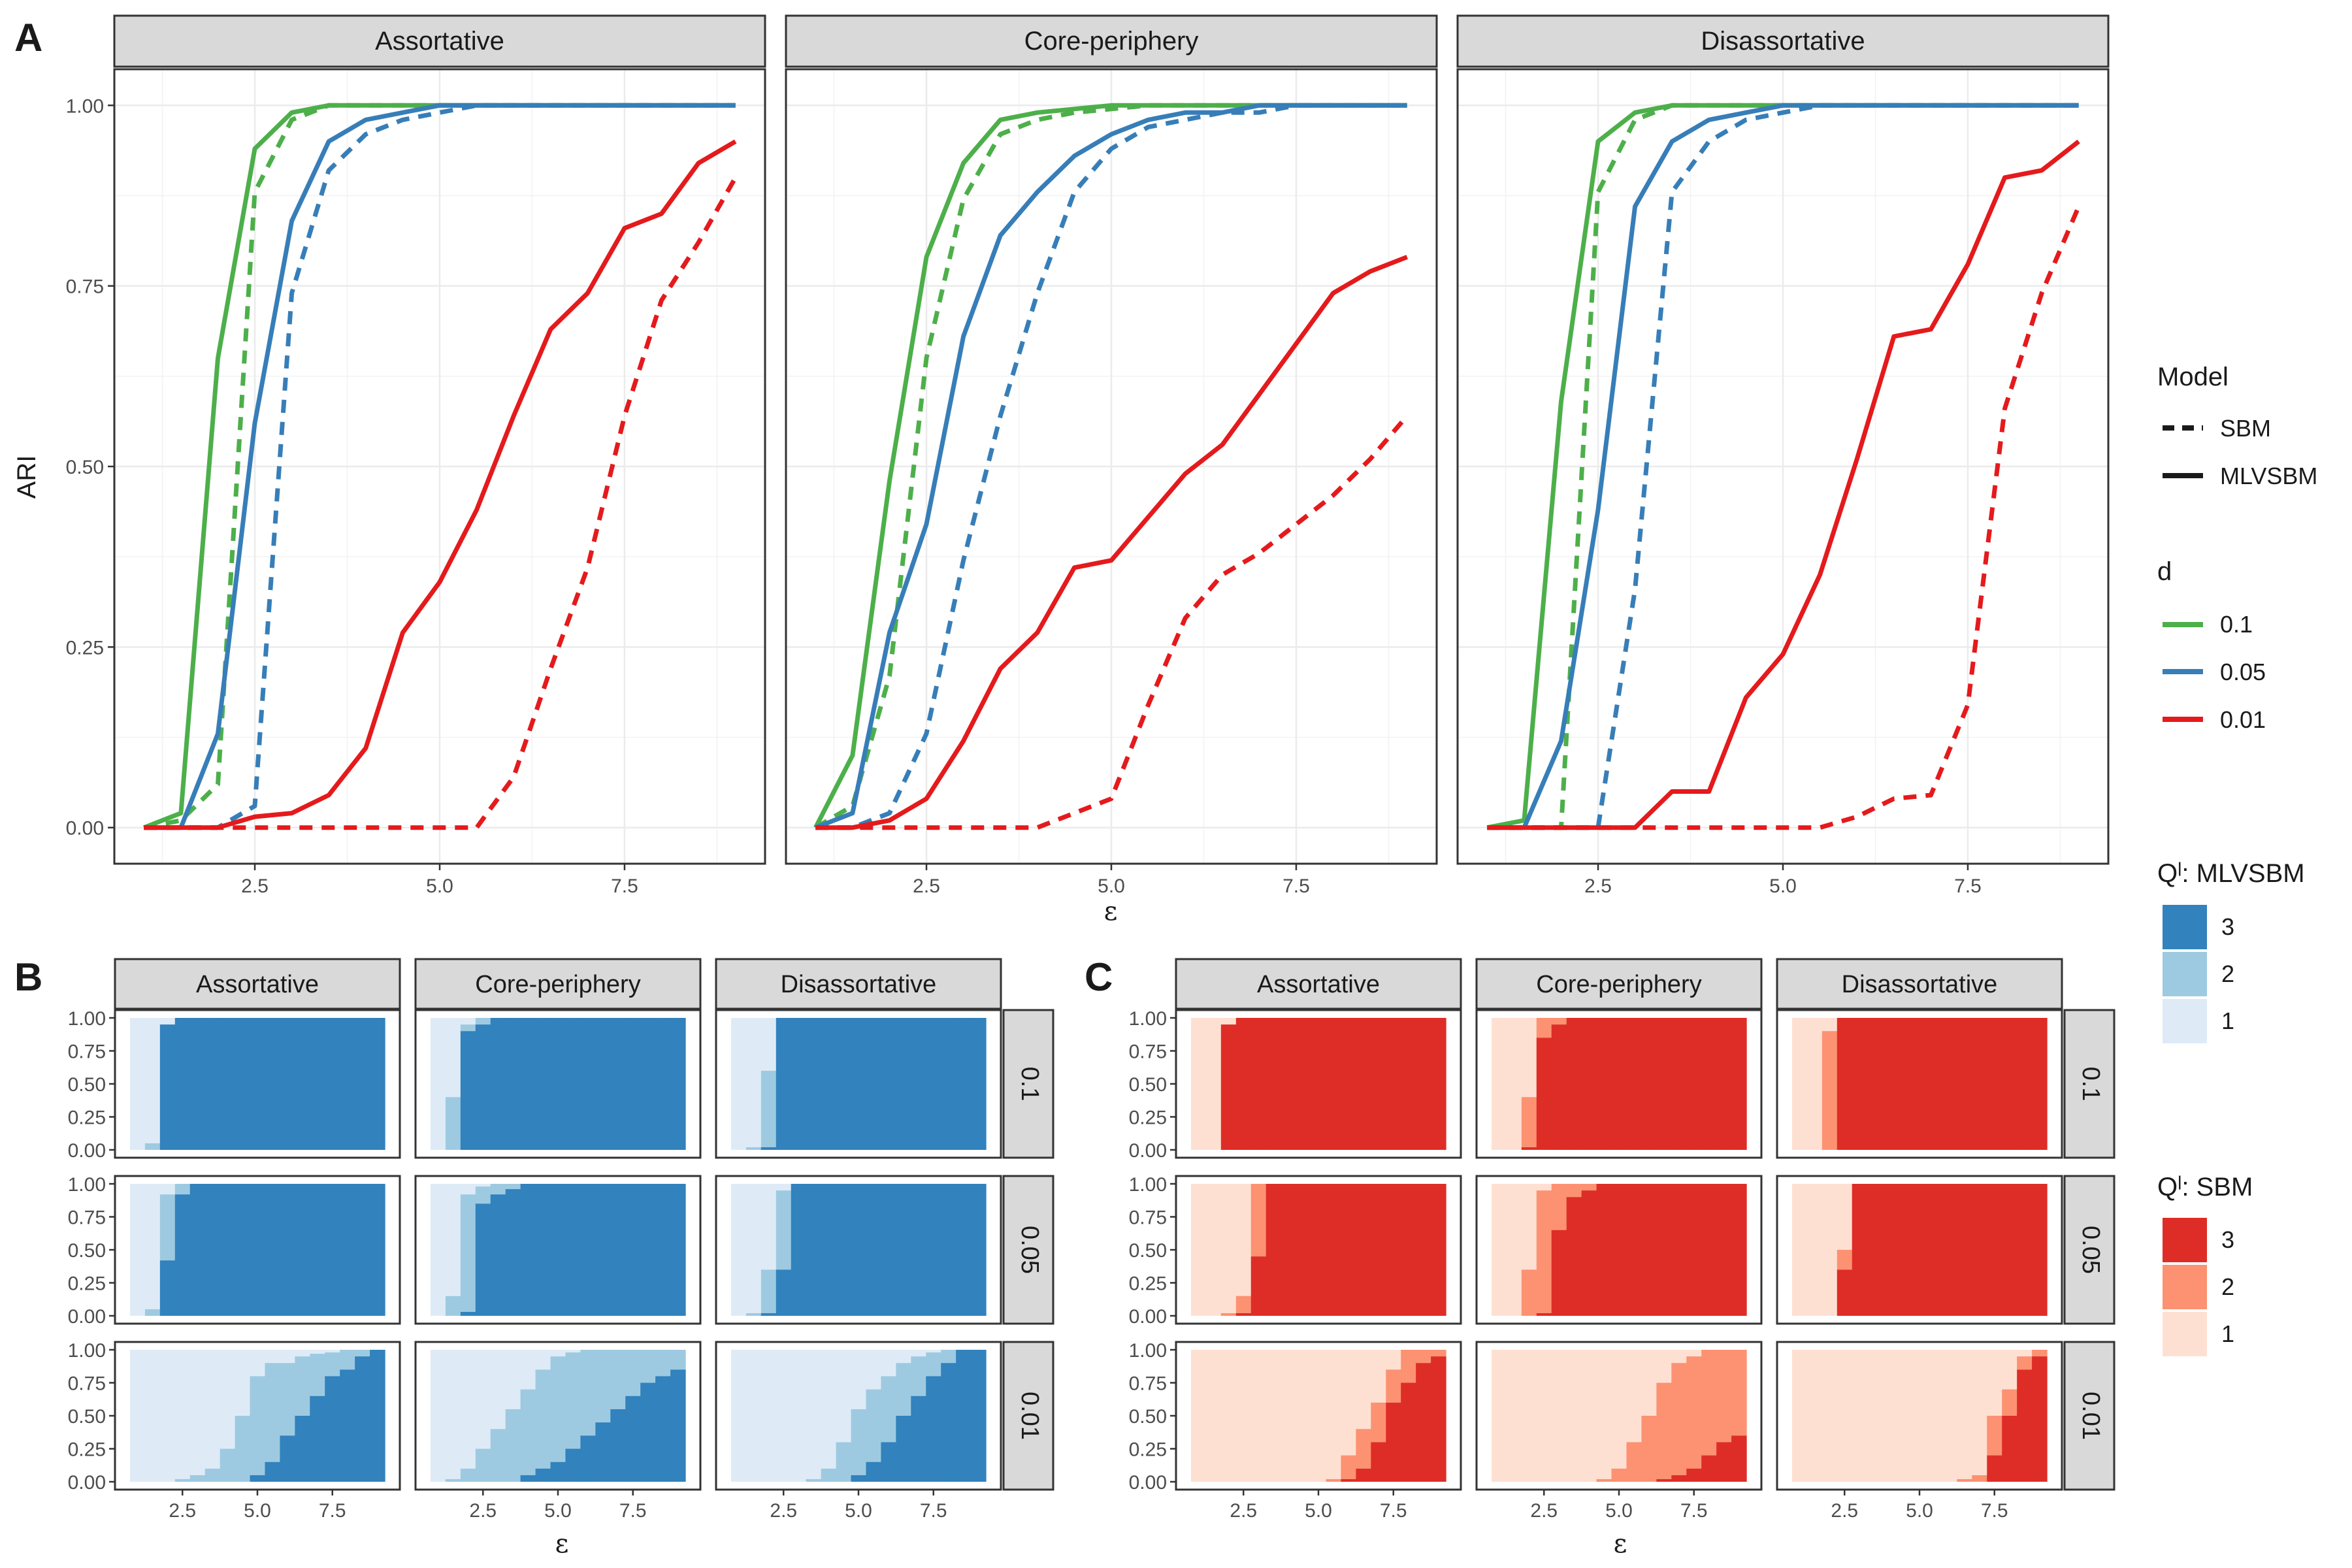  What do you see at coordinates (1783, 41) in the screenshot?
I see `a-strip-label: Disassortative` at bounding box center [1783, 41].